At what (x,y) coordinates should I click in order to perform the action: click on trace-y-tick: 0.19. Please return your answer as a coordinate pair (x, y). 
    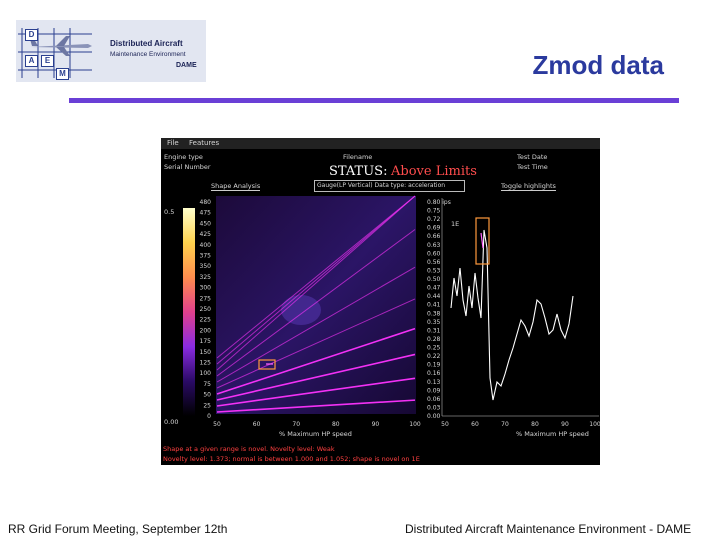
    Looking at the image, I should click on (434, 365).